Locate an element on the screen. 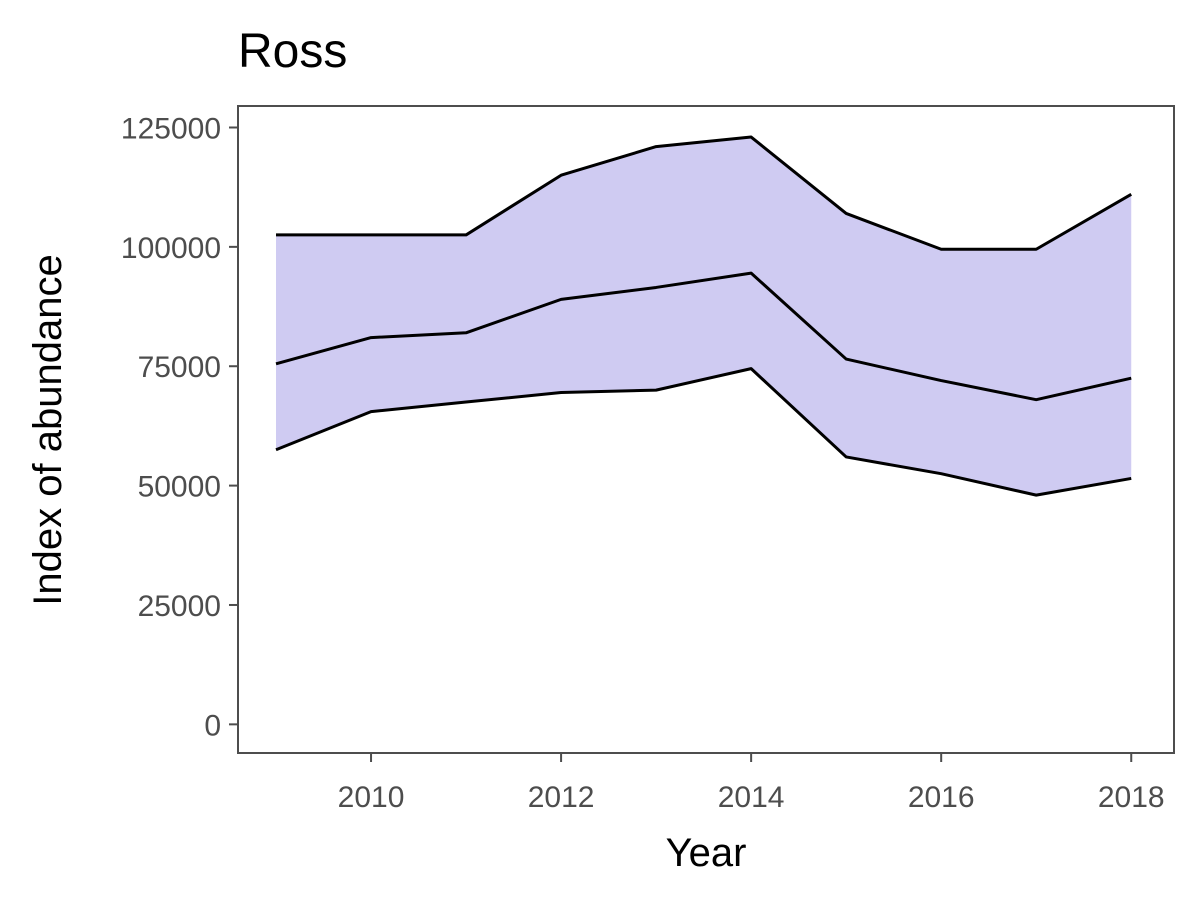  series-line-estimate is located at coordinates (703, 336).